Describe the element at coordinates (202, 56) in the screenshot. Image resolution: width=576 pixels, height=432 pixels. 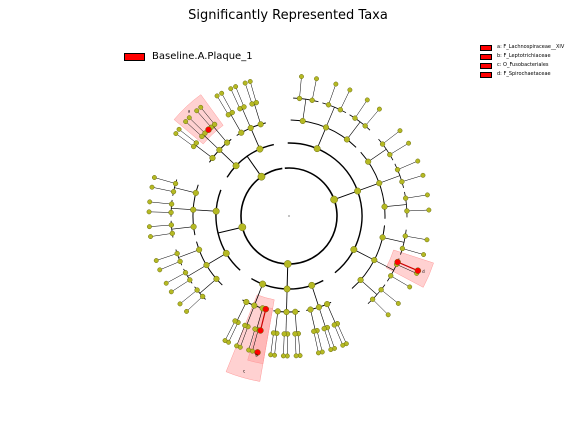
I see `group-legend-label: Baseline.A.Plaque_1` at that location.